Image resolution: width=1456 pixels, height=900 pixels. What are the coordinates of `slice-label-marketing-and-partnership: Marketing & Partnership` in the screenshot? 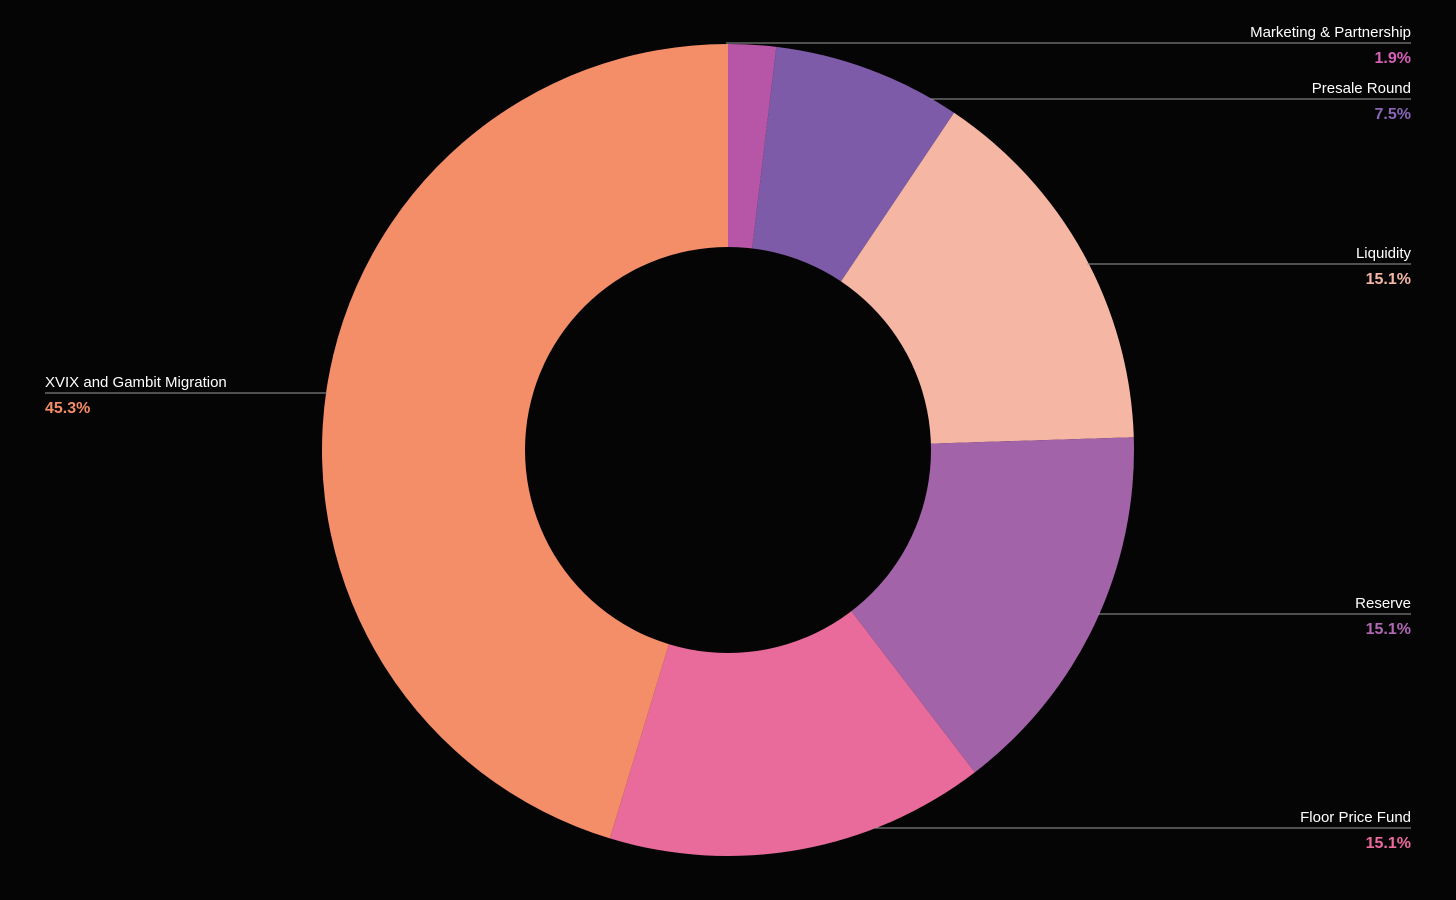 It's located at (1330, 32).